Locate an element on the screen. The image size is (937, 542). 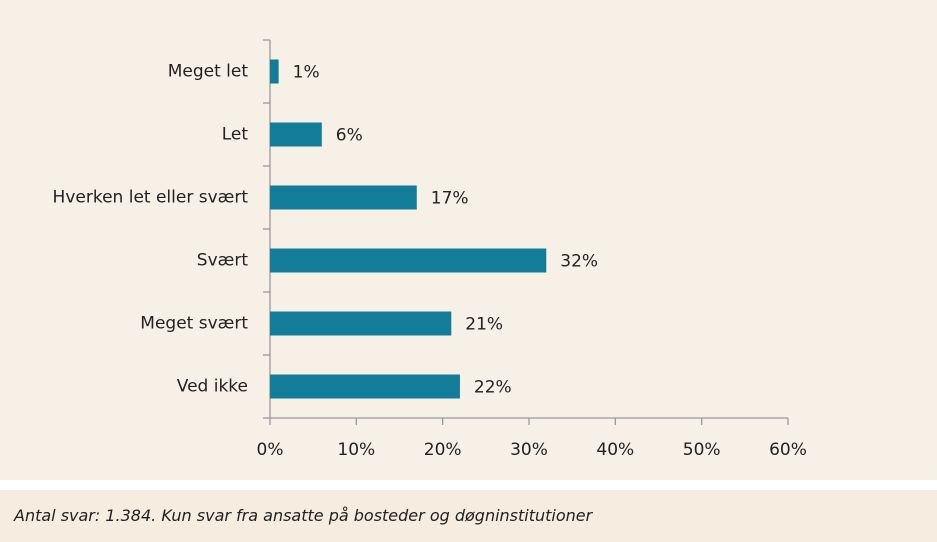
x-tick-label: 40% is located at coordinates (615, 450).